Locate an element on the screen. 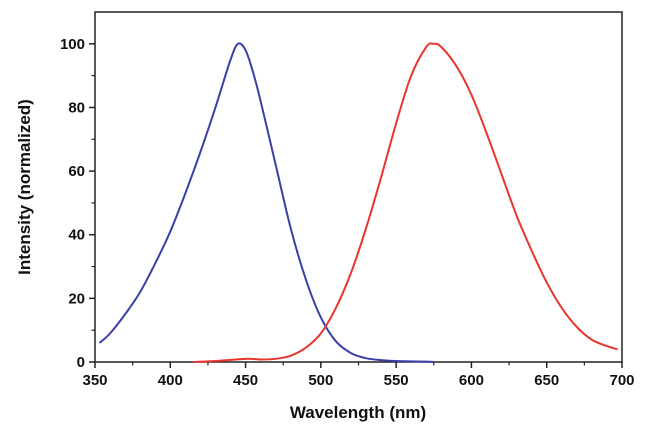 This screenshot has height=436, width=650. x-tick-label: 700 is located at coordinates (621, 380).